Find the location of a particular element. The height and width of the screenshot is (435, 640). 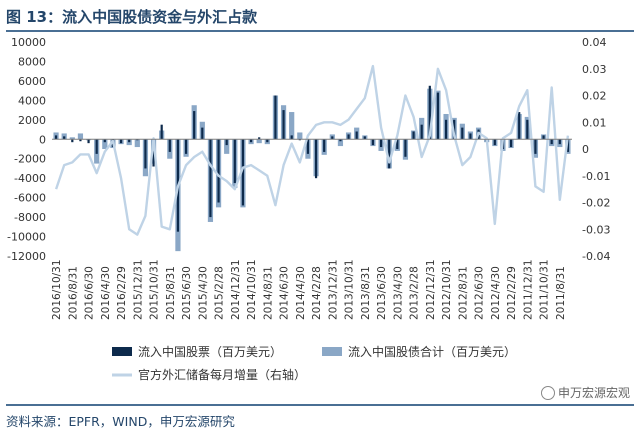

x-tick-label: 2014/6/30 is located at coordinates (285, 293).